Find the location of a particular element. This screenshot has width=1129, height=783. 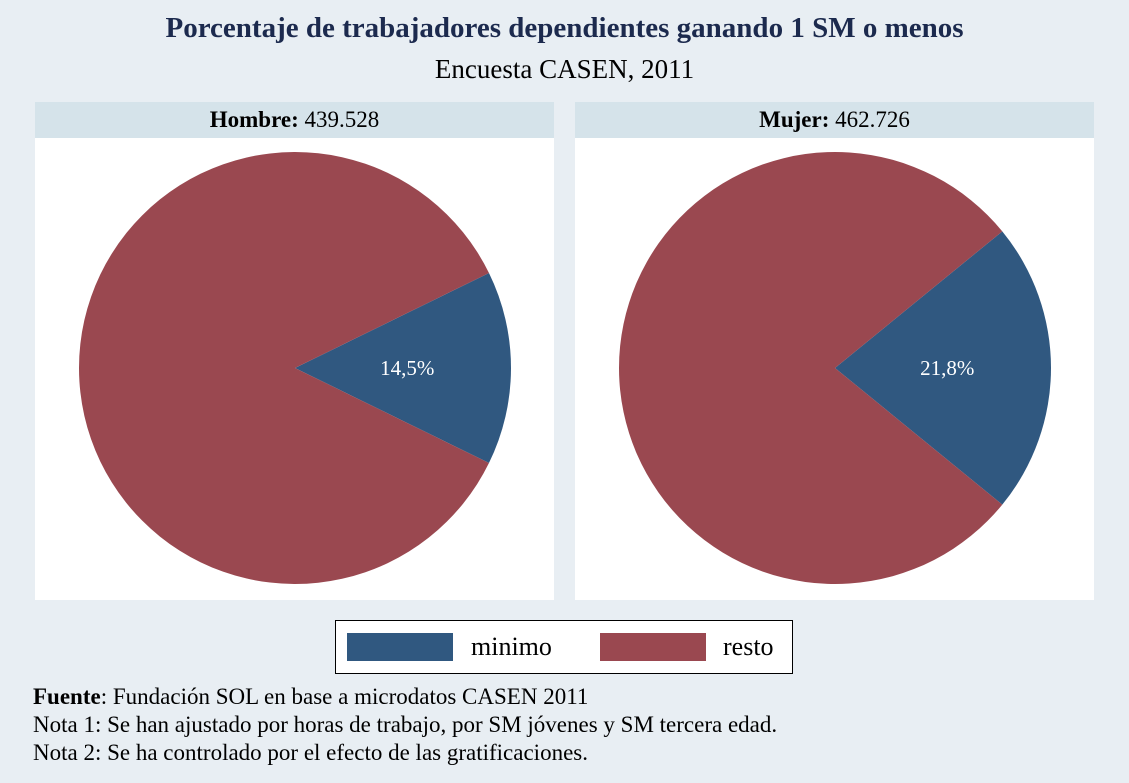

legend-label-minimo: minimo is located at coordinates (511, 646).